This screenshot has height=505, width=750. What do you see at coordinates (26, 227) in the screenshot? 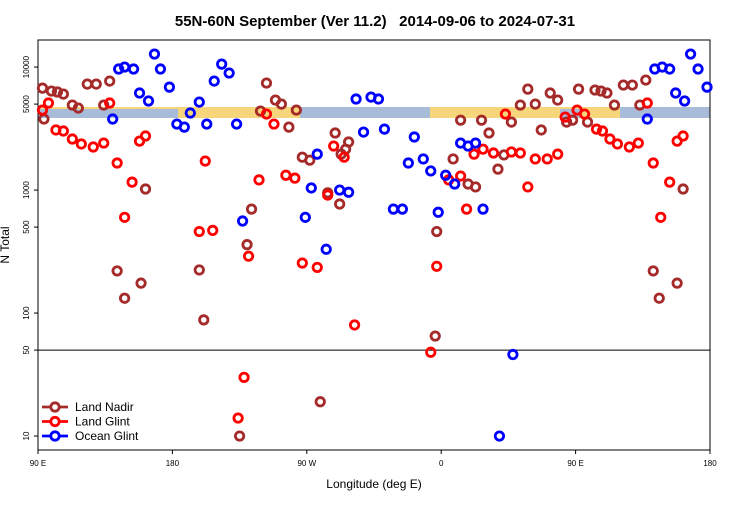
I see `y-tick-label: 500` at bounding box center [26, 227].